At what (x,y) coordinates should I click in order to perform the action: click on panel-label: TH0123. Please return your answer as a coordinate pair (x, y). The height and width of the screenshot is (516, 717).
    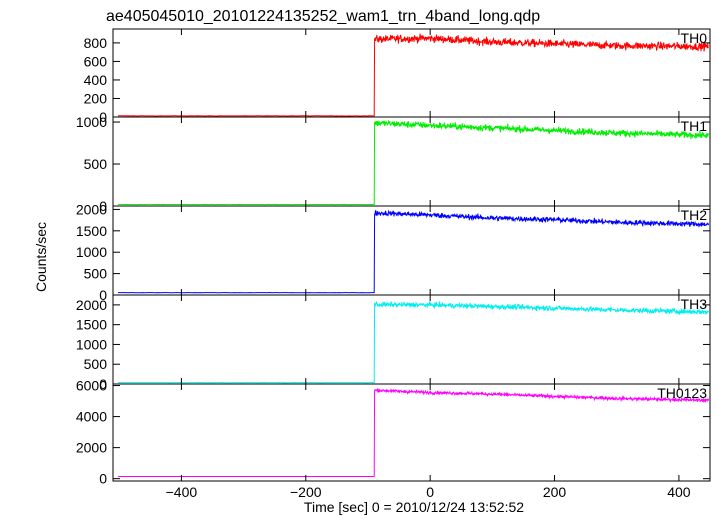
    Looking at the image, I should click on (682, 393).